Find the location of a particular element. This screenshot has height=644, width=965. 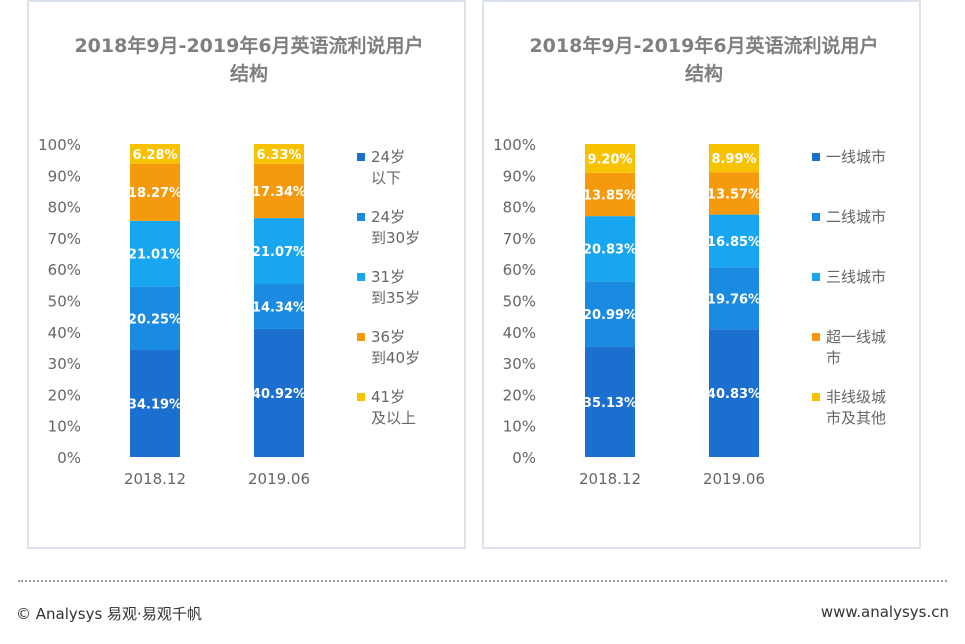

legend-label: 一线城市 is located at coordinates (856, 157).